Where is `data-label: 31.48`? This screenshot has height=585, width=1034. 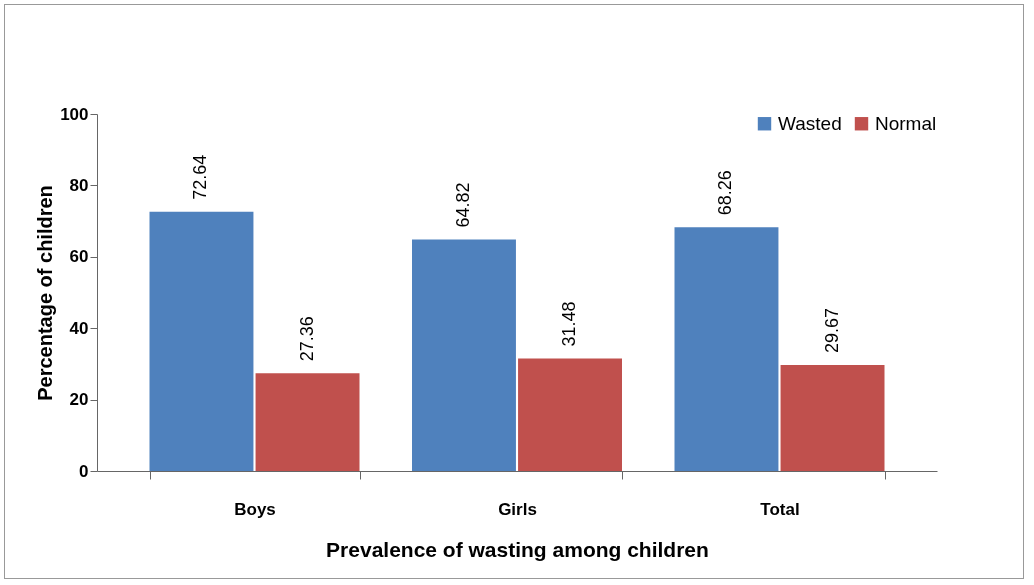
data-label: 31.48 is located at coordinates (569, 324).